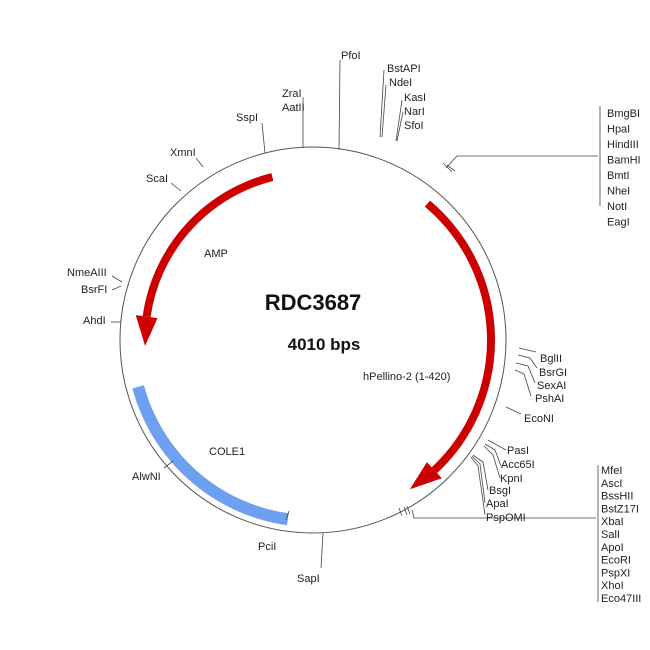  I want to click on site-pspxi: PspXI, so click(615, 573).